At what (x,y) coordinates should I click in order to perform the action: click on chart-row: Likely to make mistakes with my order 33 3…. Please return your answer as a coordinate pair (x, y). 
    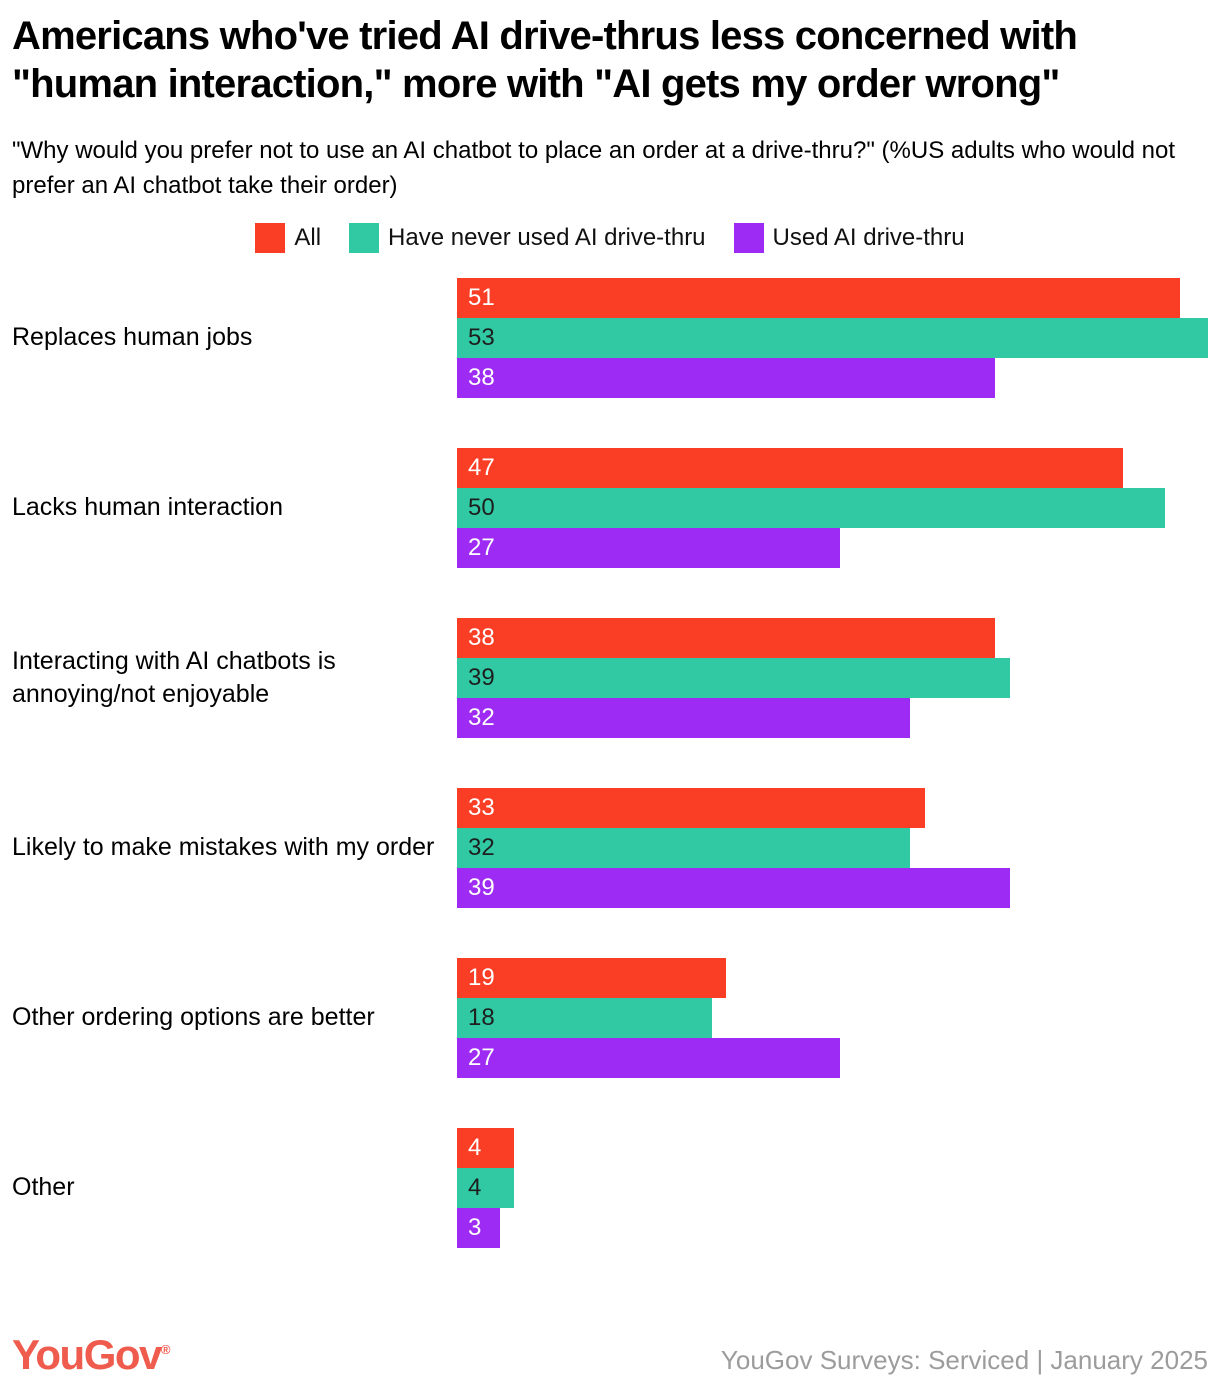
    Looking at the image, I should click on (610, 847).